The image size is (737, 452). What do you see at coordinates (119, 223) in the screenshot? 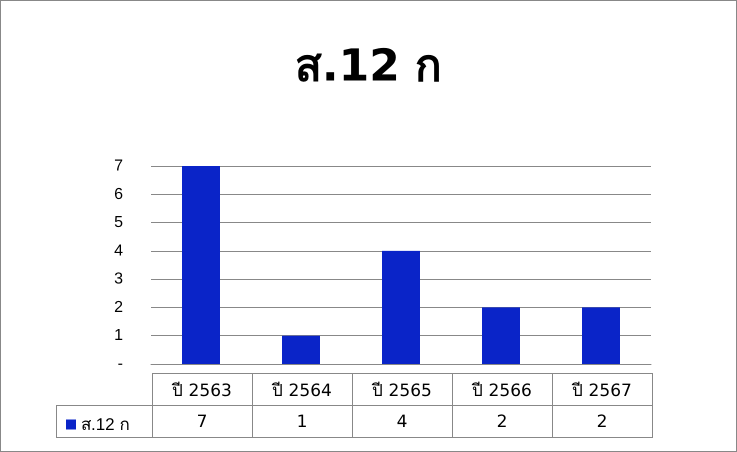
I see `y-tick-label: 5` at bounding box center [119, 223].